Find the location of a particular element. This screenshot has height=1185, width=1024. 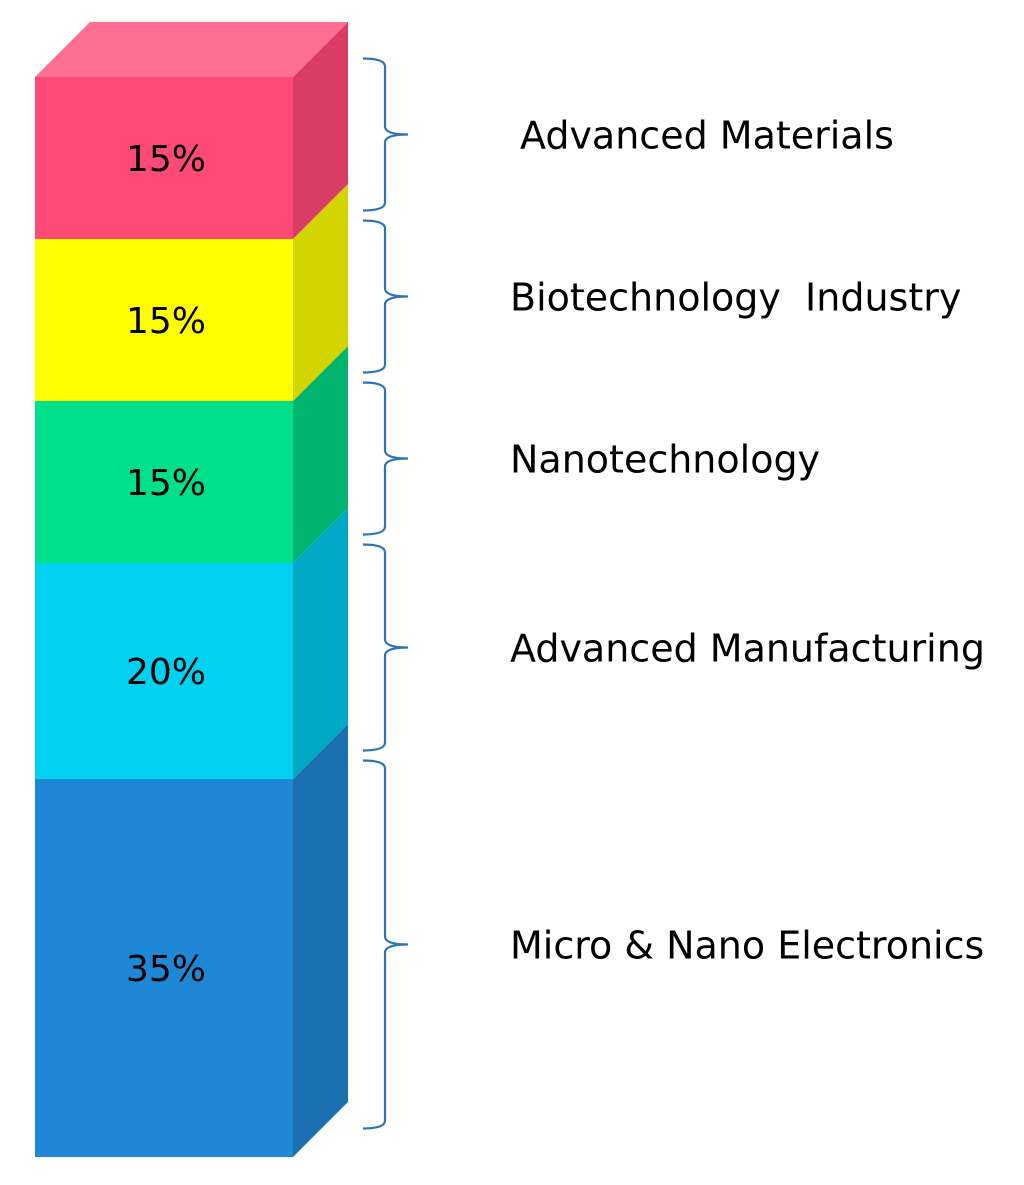

category-label-biotechnology-industry: Biotechnology Industry is located at coordinates (735, 298).